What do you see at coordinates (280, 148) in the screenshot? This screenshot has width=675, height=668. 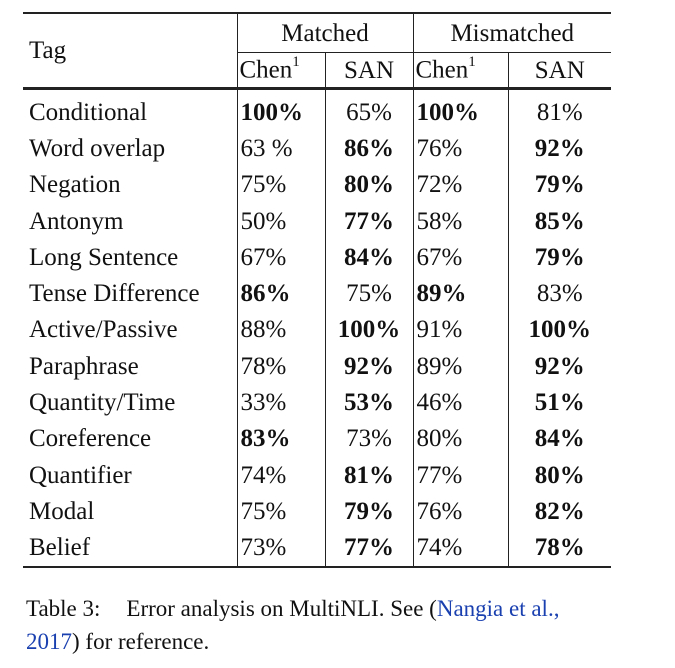 I see `matched-chen-cell: 63 %` at bounding box center [280, 148].